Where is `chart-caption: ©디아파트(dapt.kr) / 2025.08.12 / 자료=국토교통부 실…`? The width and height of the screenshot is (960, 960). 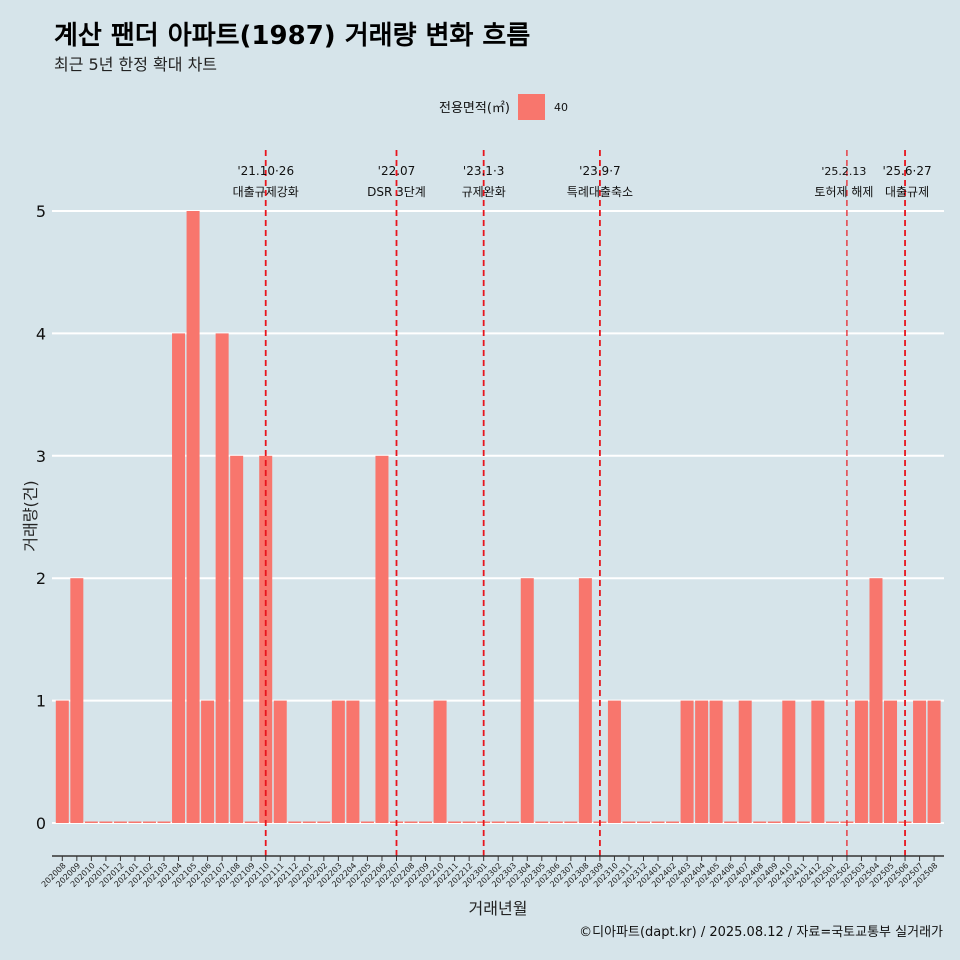
chart-caption: ©디아파트(dapt.kr) / 2025.08.12 / 자료=국토교통부 실… is located at coordinates (761, 932).